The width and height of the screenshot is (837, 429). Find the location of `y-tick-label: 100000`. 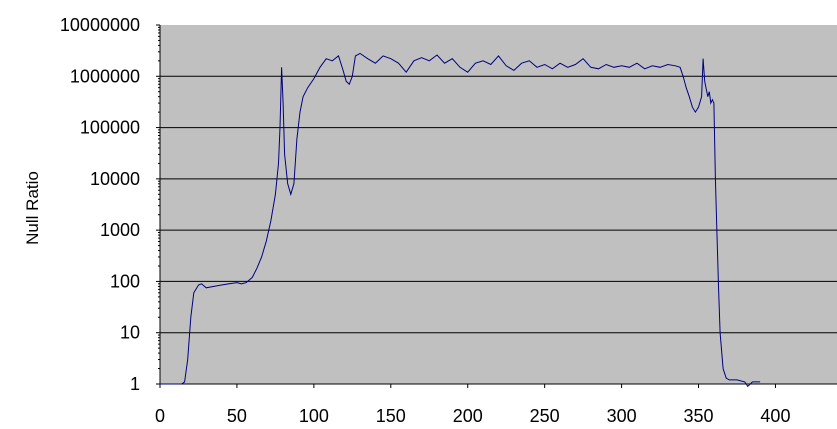

y-tick-label: 100000 is located at coordinates (110, 128).